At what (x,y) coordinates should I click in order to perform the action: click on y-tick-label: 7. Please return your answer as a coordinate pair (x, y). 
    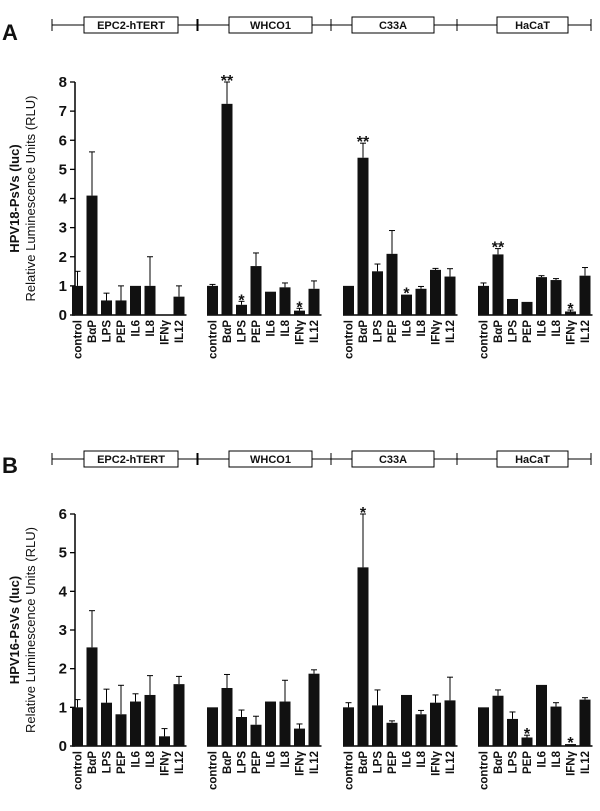
    Looking at the image, I should click on (63, 111).